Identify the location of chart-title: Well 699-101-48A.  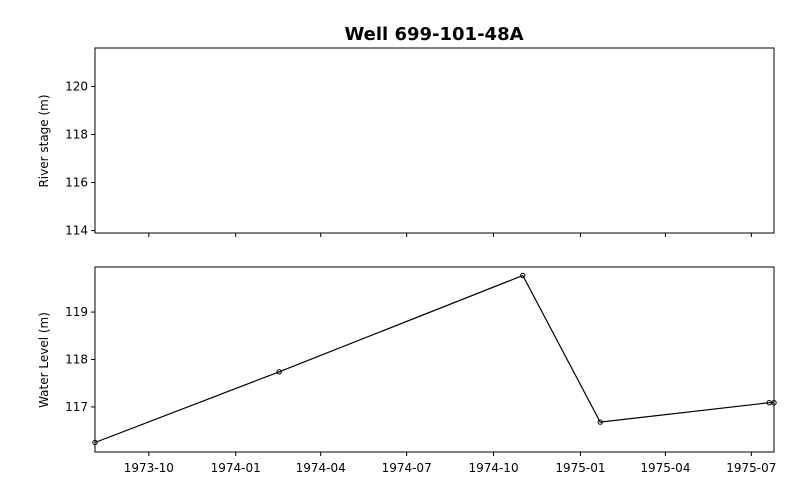
(433, 34).